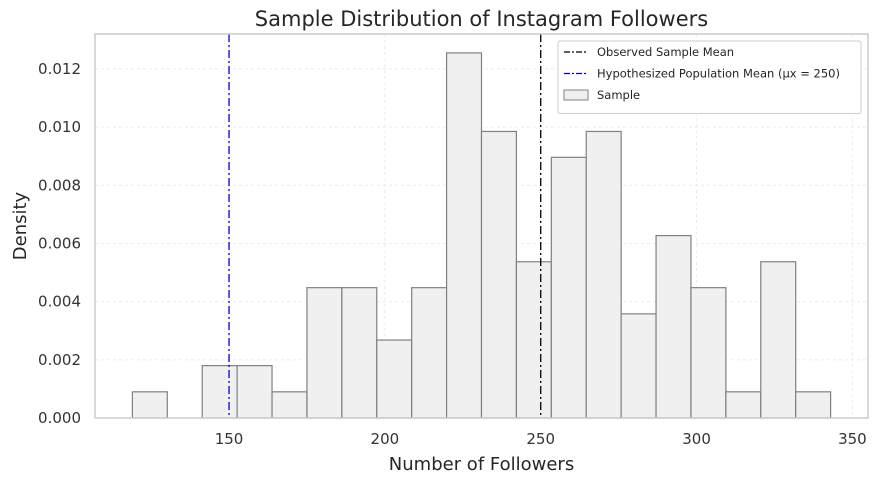 This screenshot has width=882, height=484. I want to click on legend-label: Hypothesized Population Mean (μx = 250), so click(718, 74).